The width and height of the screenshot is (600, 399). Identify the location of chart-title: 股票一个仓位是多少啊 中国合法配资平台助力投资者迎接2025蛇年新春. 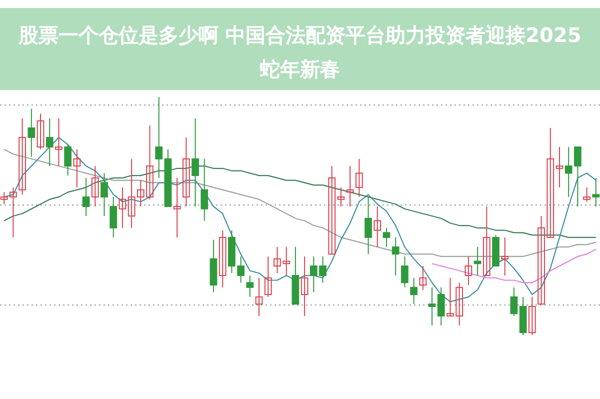
(300, 52).